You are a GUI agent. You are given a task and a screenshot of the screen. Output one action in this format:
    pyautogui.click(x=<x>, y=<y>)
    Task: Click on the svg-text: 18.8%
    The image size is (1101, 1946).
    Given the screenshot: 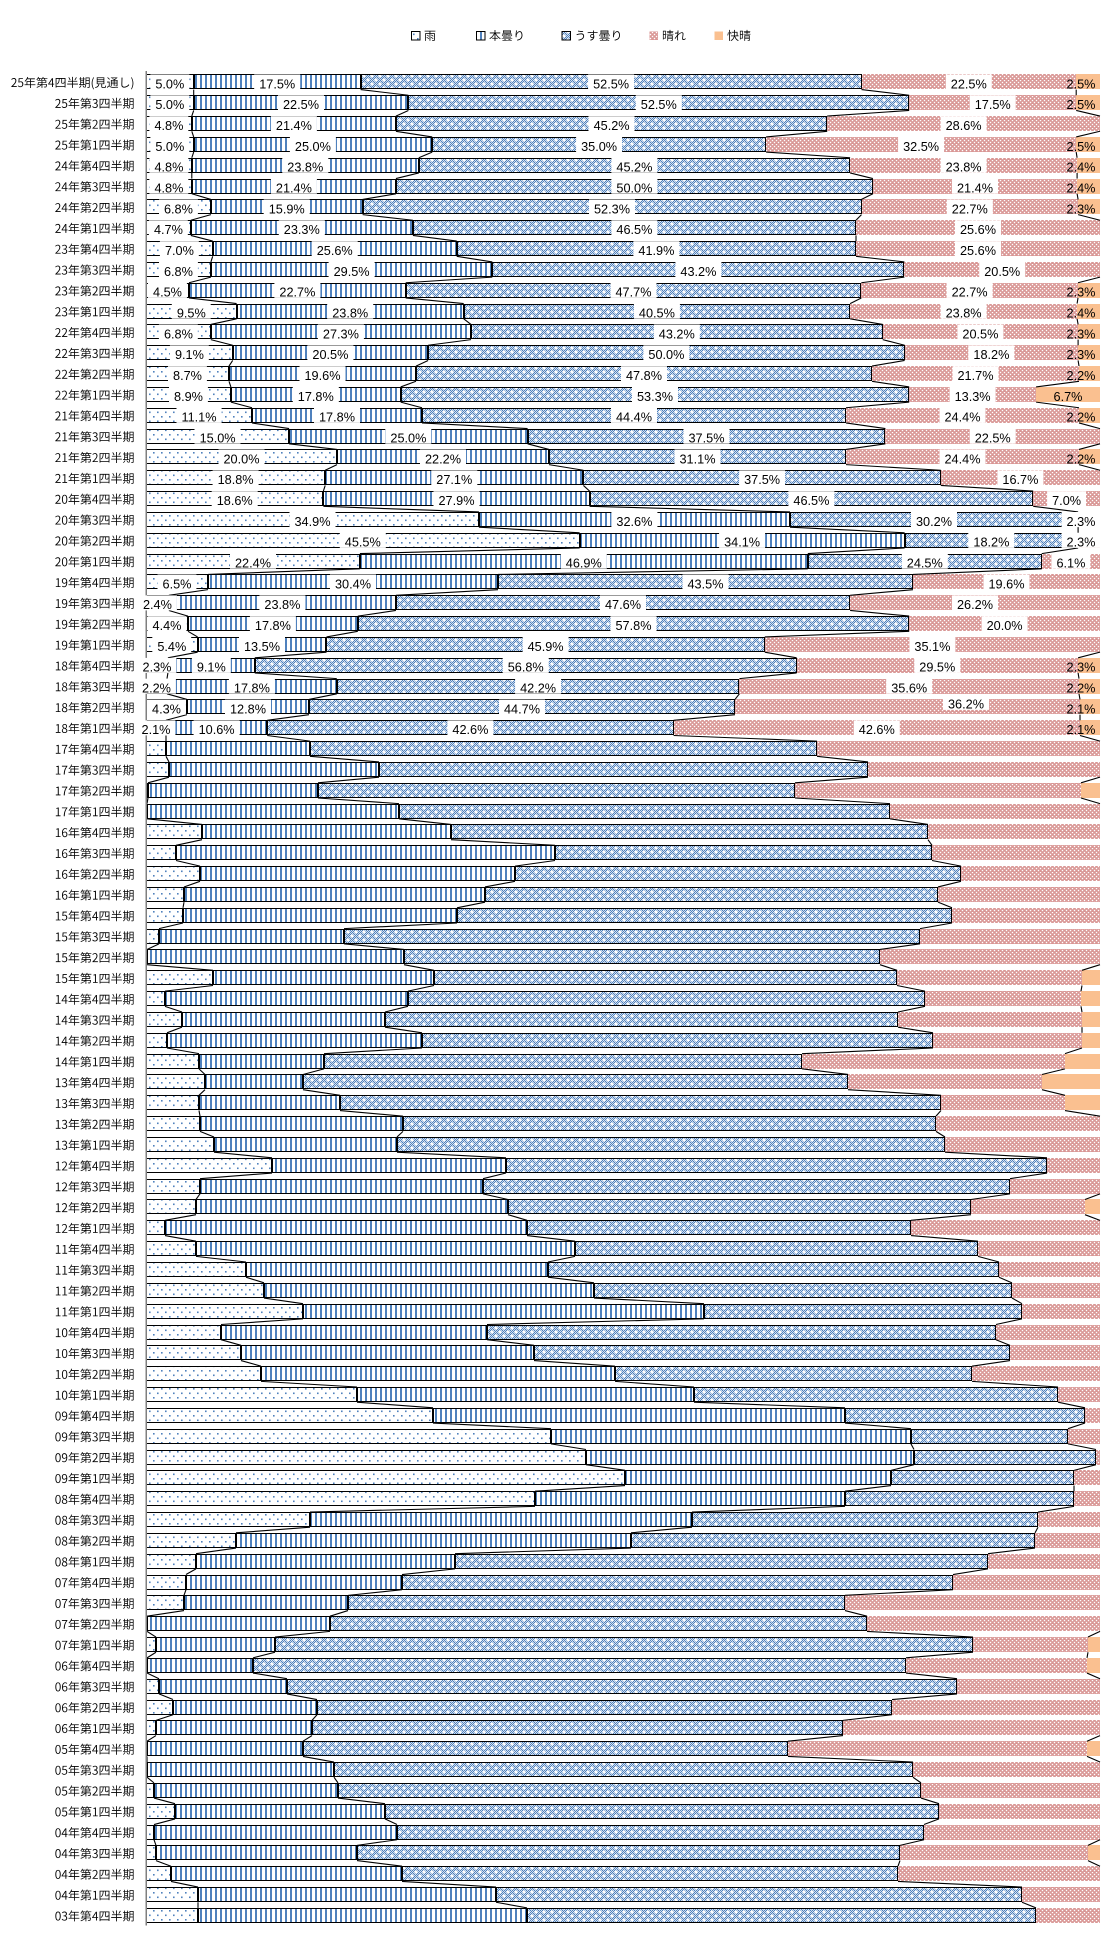 What is the action you would take?
    pyautogui.click(x=236, y=480)
    